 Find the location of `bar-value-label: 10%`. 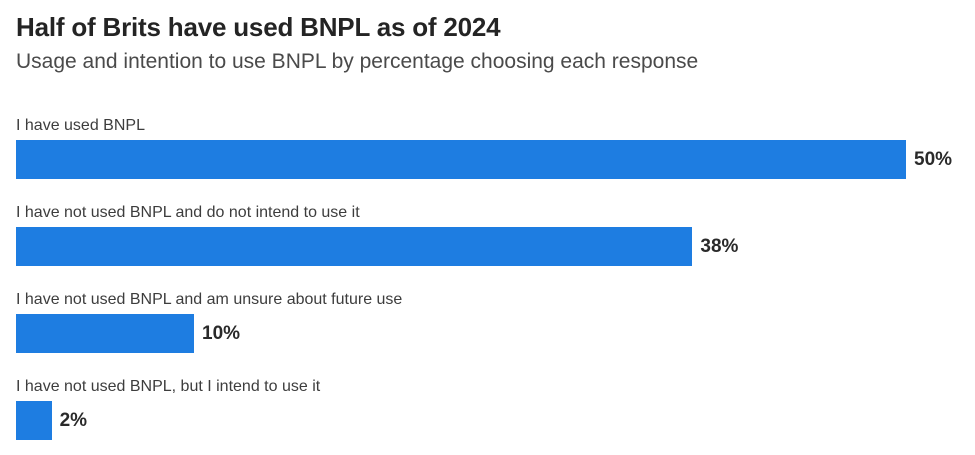

bar-value-label: 10% is located at coordinates (221, 333).